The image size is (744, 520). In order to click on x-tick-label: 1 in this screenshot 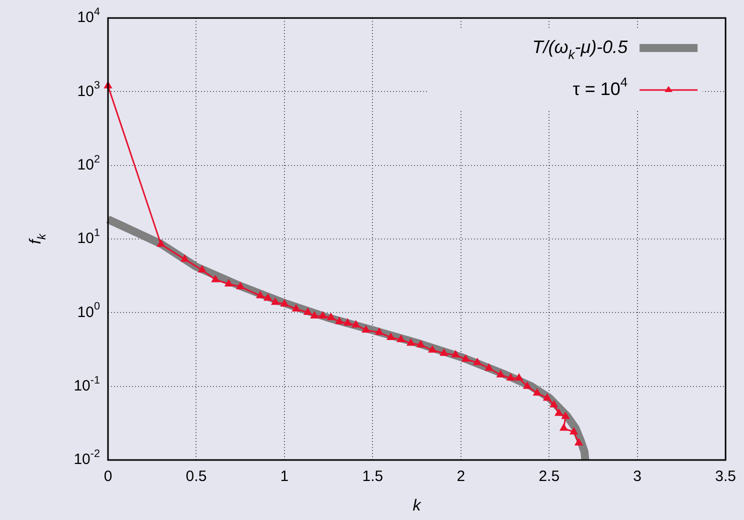, I will do `click(284, 477)`.